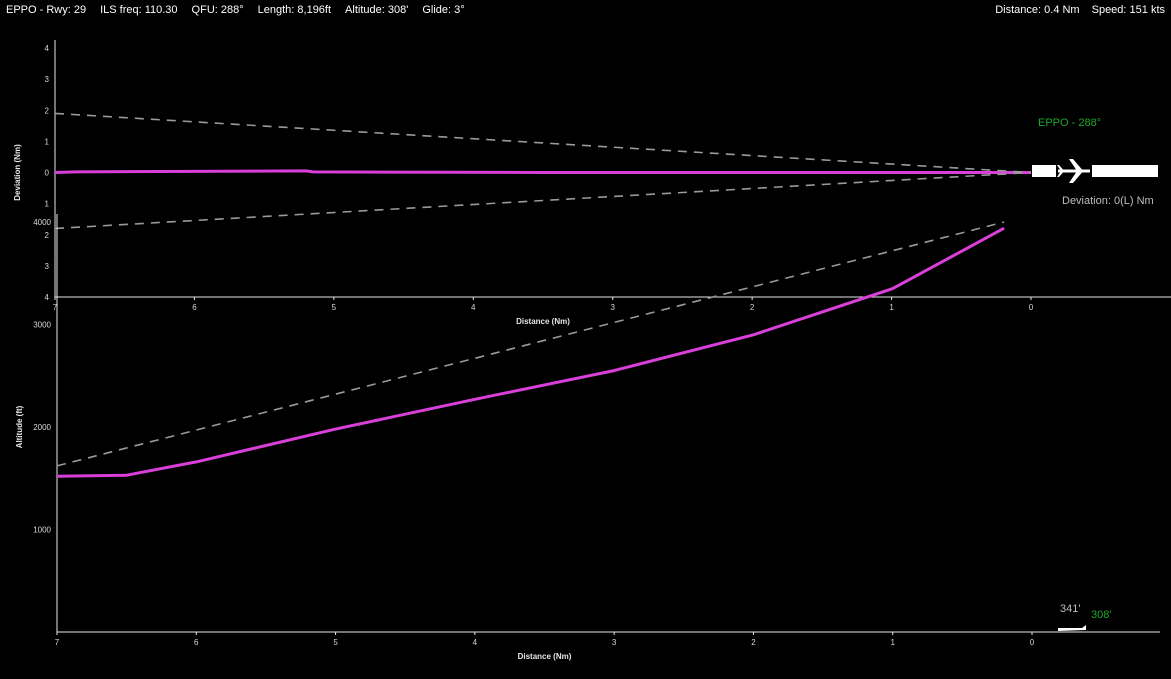 This screenshot has height=679, width=1171. What do you see at coordinates (1073, 171) in the screenshot?
I see `airplane-icon` at bounding box center [1073, 171].